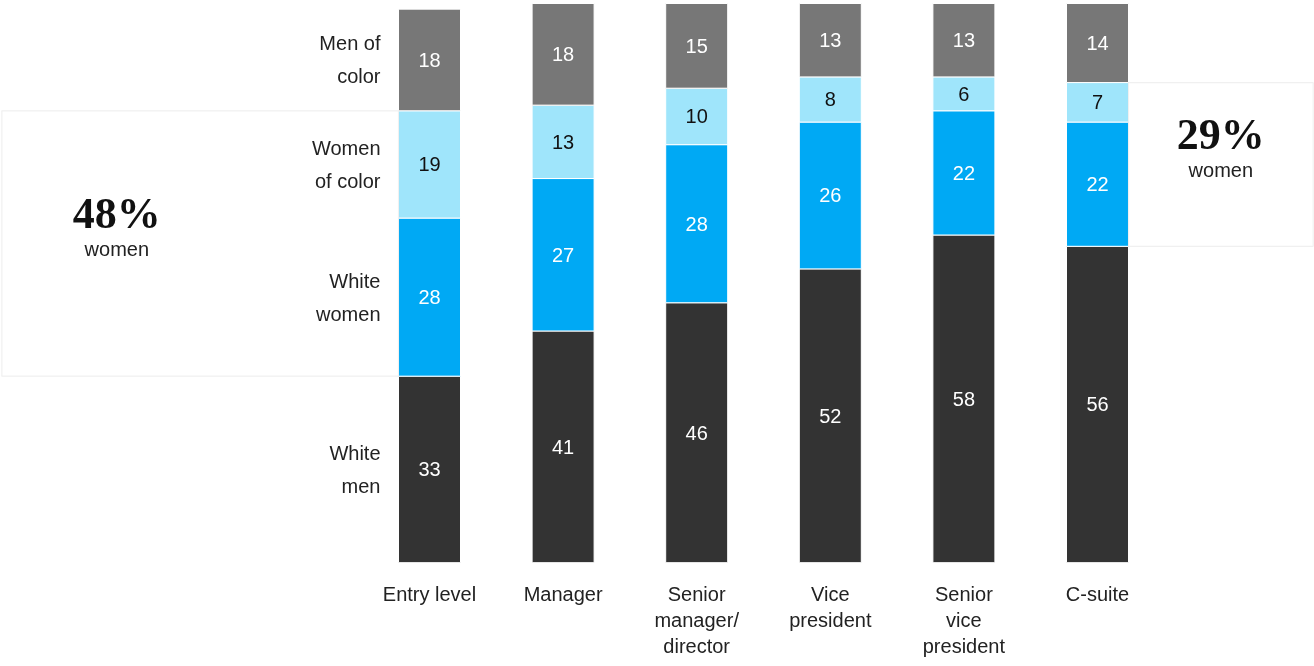 Image resolution: width=1314 pixels, height=666 pixels. Describe the element at coordinates (429, 469) in the screenshot. I see `data-label: 33` at that location.